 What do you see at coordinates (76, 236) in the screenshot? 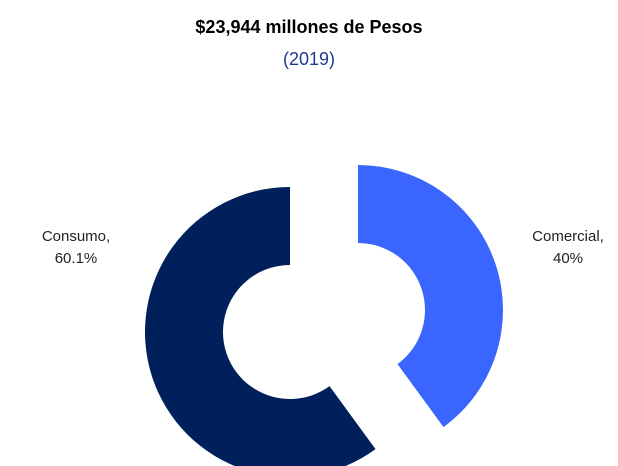
I see `label-consumo-name: Consumo,` at bounding box center [76, 236].